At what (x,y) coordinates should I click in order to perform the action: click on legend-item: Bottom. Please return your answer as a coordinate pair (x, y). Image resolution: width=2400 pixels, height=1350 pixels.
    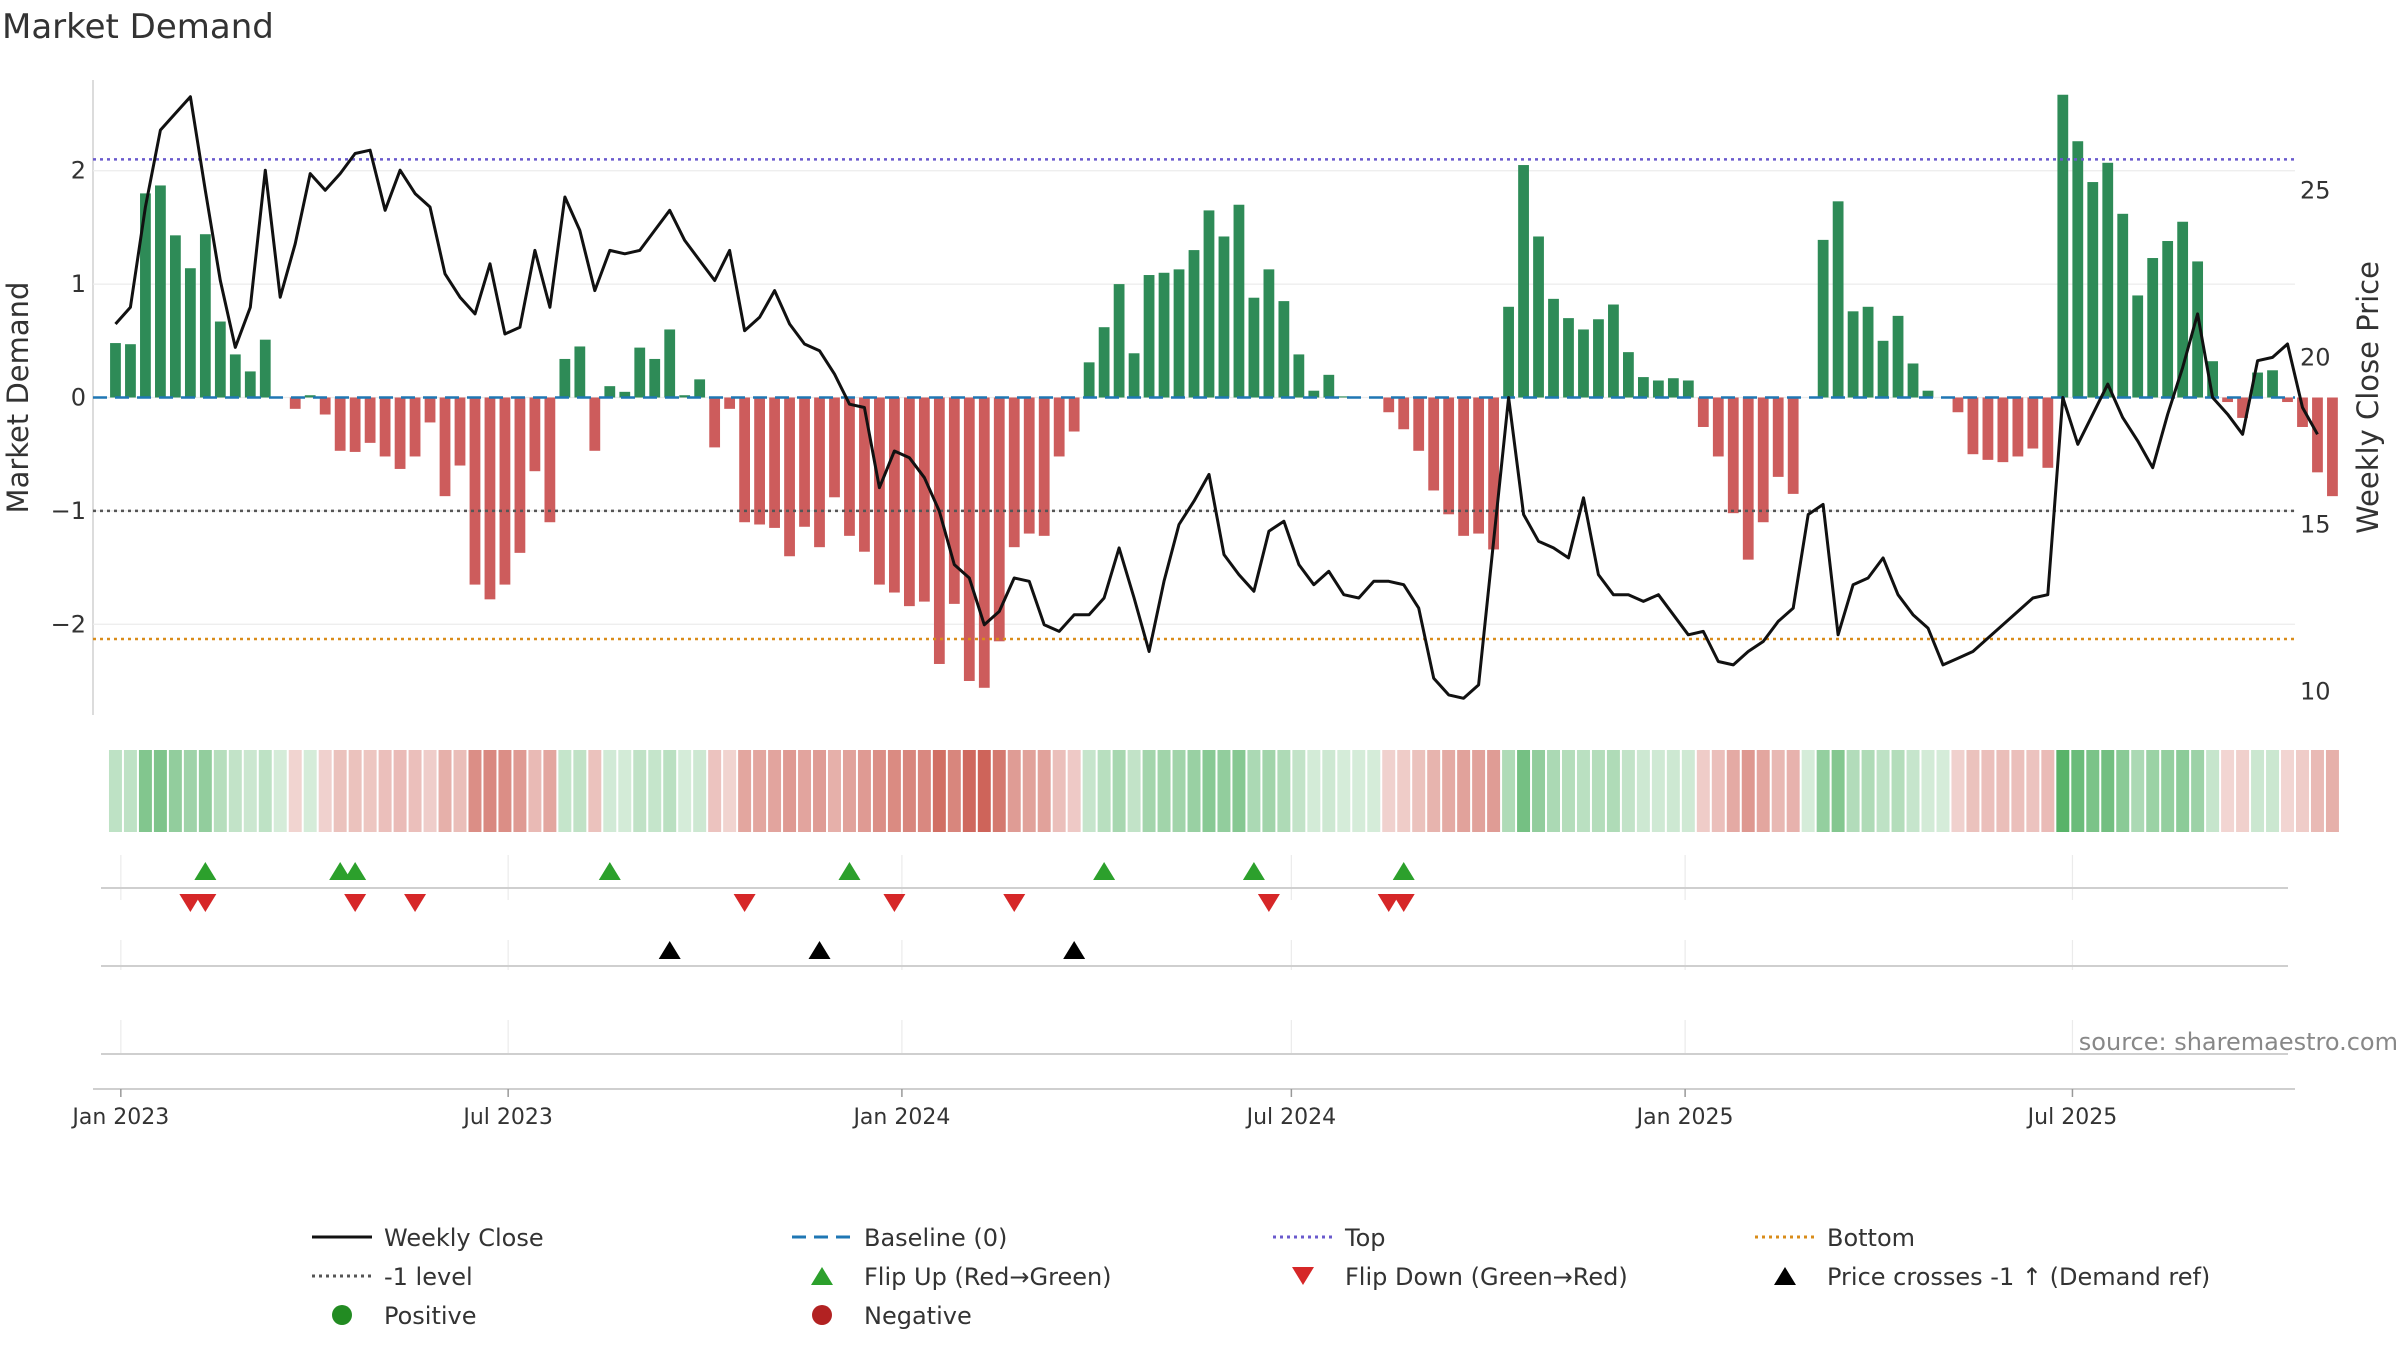
    Looking at the image, I should click on (1835, 1238).